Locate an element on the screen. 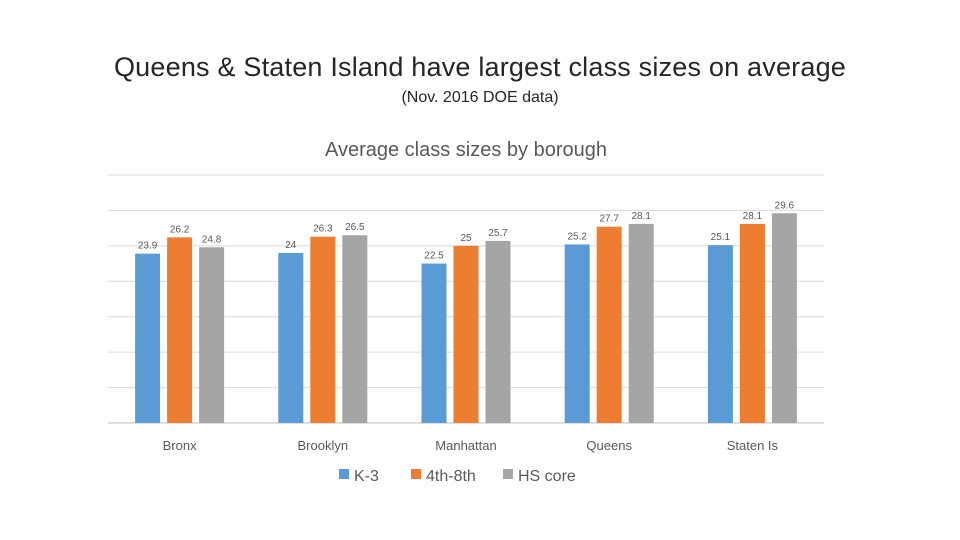  x-tick-label: Manhattan is located at coordinates (465, 445).